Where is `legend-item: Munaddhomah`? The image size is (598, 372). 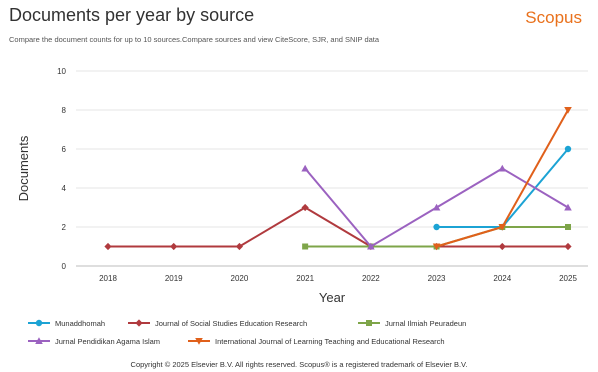
legend-item: Munaddhomah is located at coordinates (66, 323).